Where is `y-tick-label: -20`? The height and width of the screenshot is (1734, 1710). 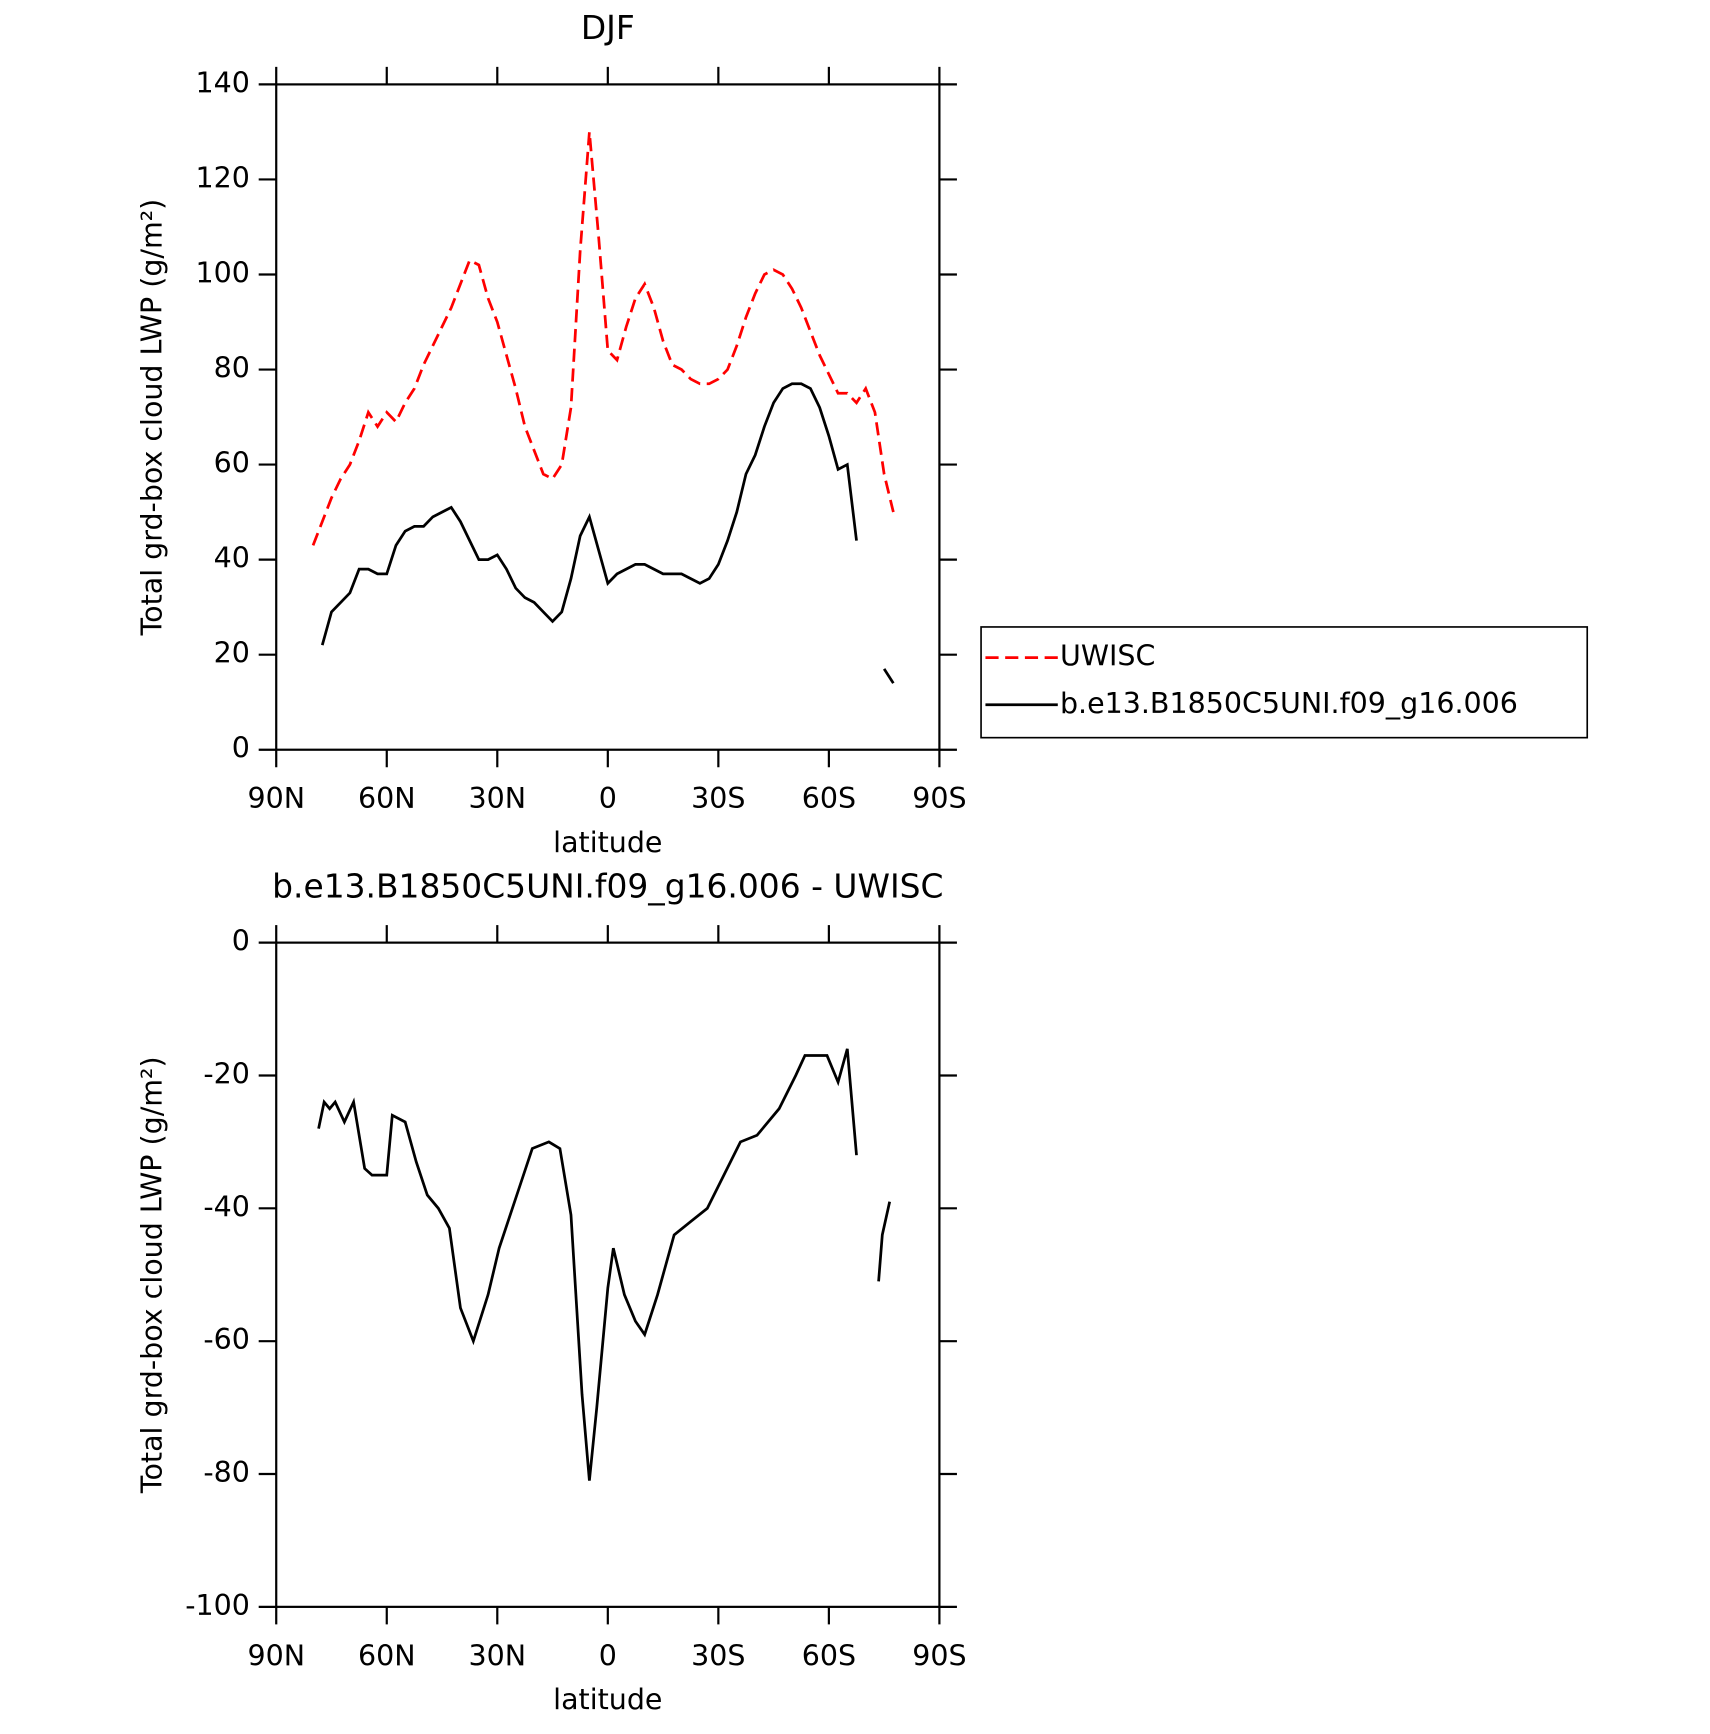
y-tick-label: -20 is located at coordinates (226, 1073).